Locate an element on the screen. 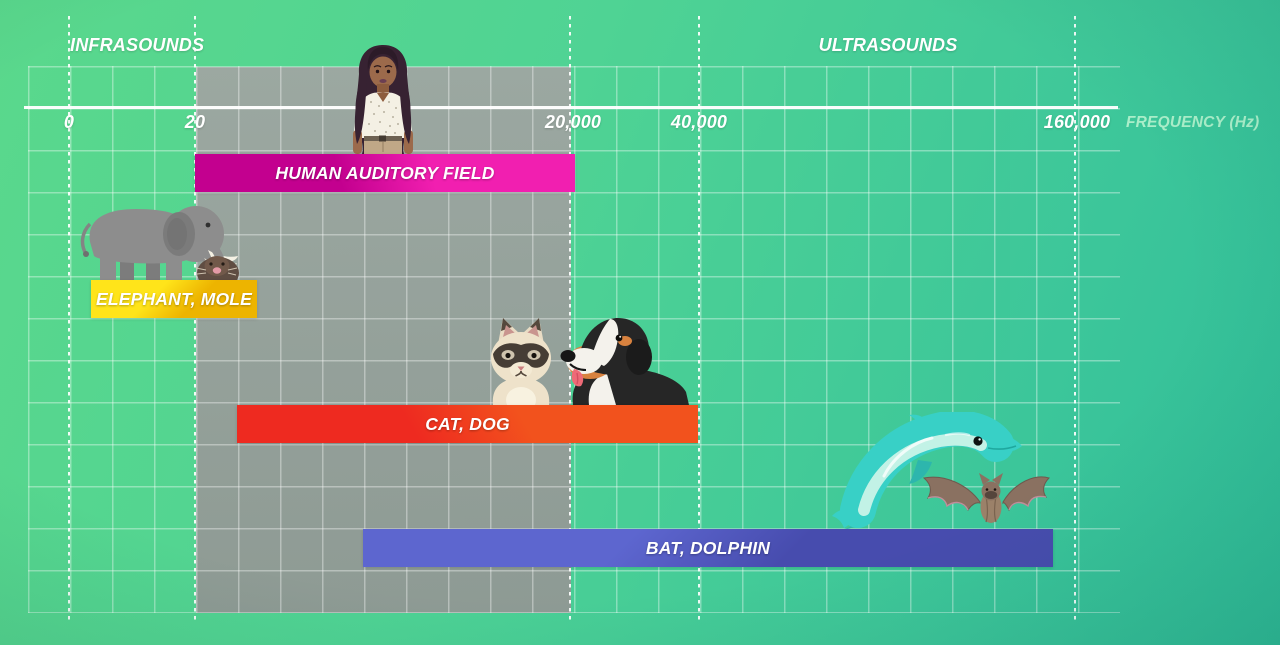 This screenshot has width=1280, height=645. infrasounds-label: INFRASOUNDS is located at coordinates (137, 45).